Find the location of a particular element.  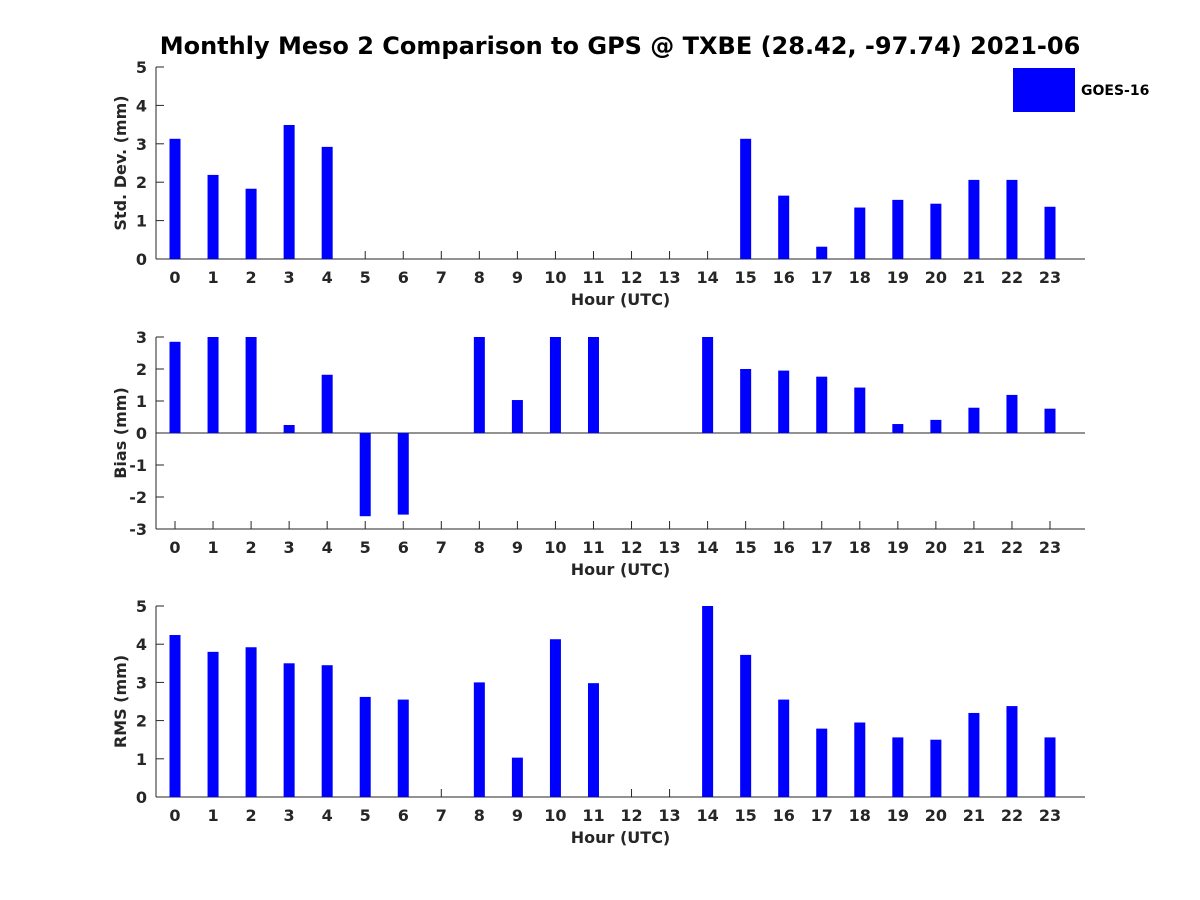

legend-swatch is located at coordinates (1044, 90).